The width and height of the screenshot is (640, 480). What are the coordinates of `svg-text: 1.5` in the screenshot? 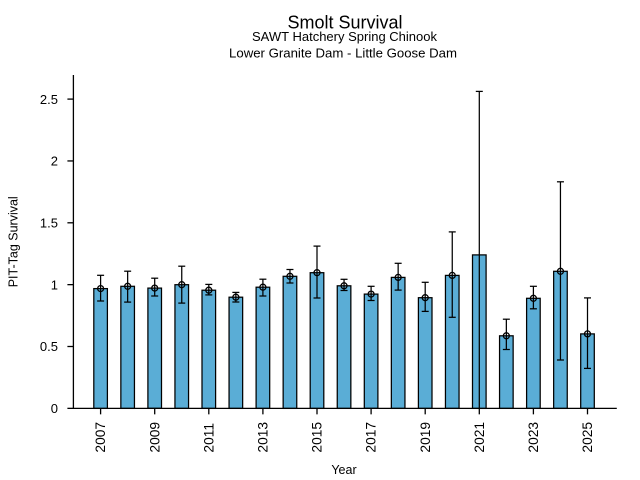 It's located at (49, 222).